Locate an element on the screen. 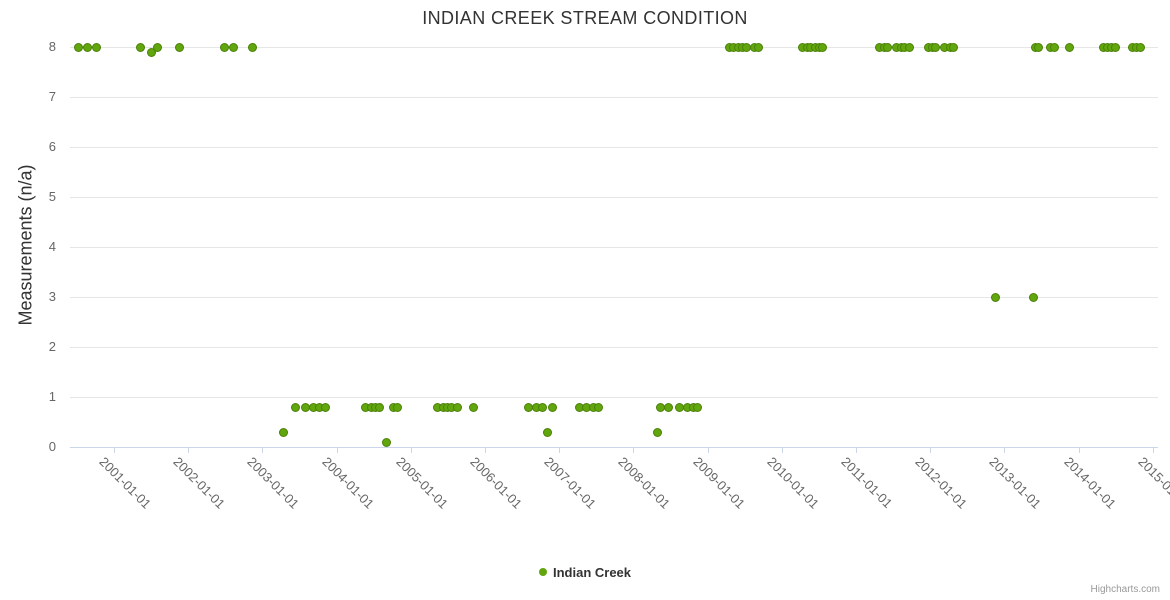 The width and height of the screenshot is (1170, 600). y-axis-tick-label: 2 is located at coordinates (52, 346).